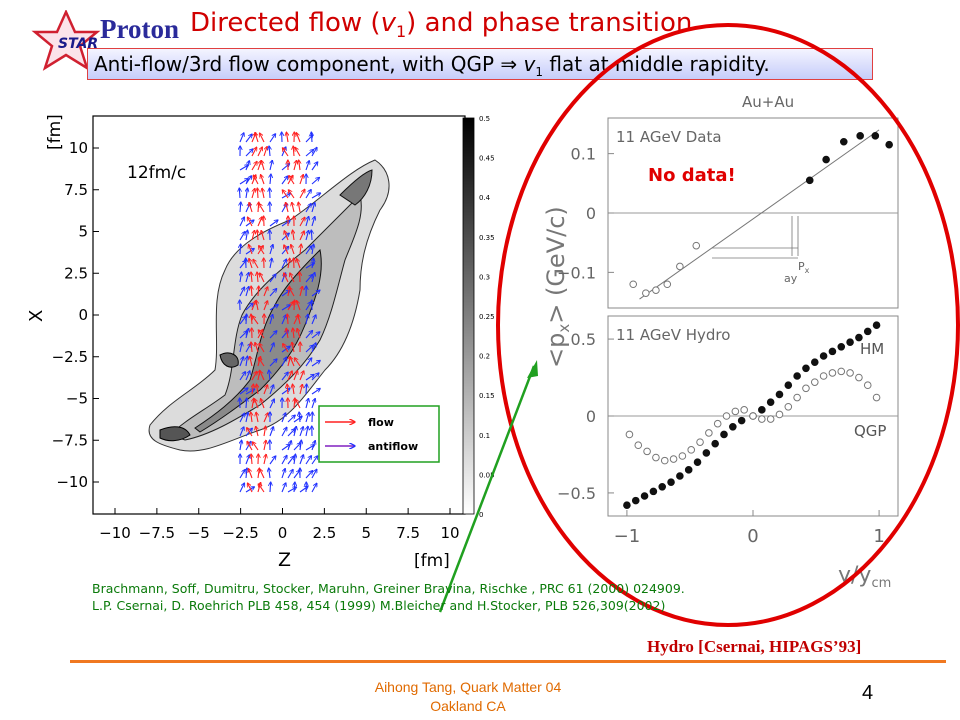 The width and height of the screenshot is (960, 720). What do you see at coordinates (728, 213) in the screenshot?
I see `data-panel: 11 AGeV Data 0.1 0 −0.1` at bounding box center [728, 213].